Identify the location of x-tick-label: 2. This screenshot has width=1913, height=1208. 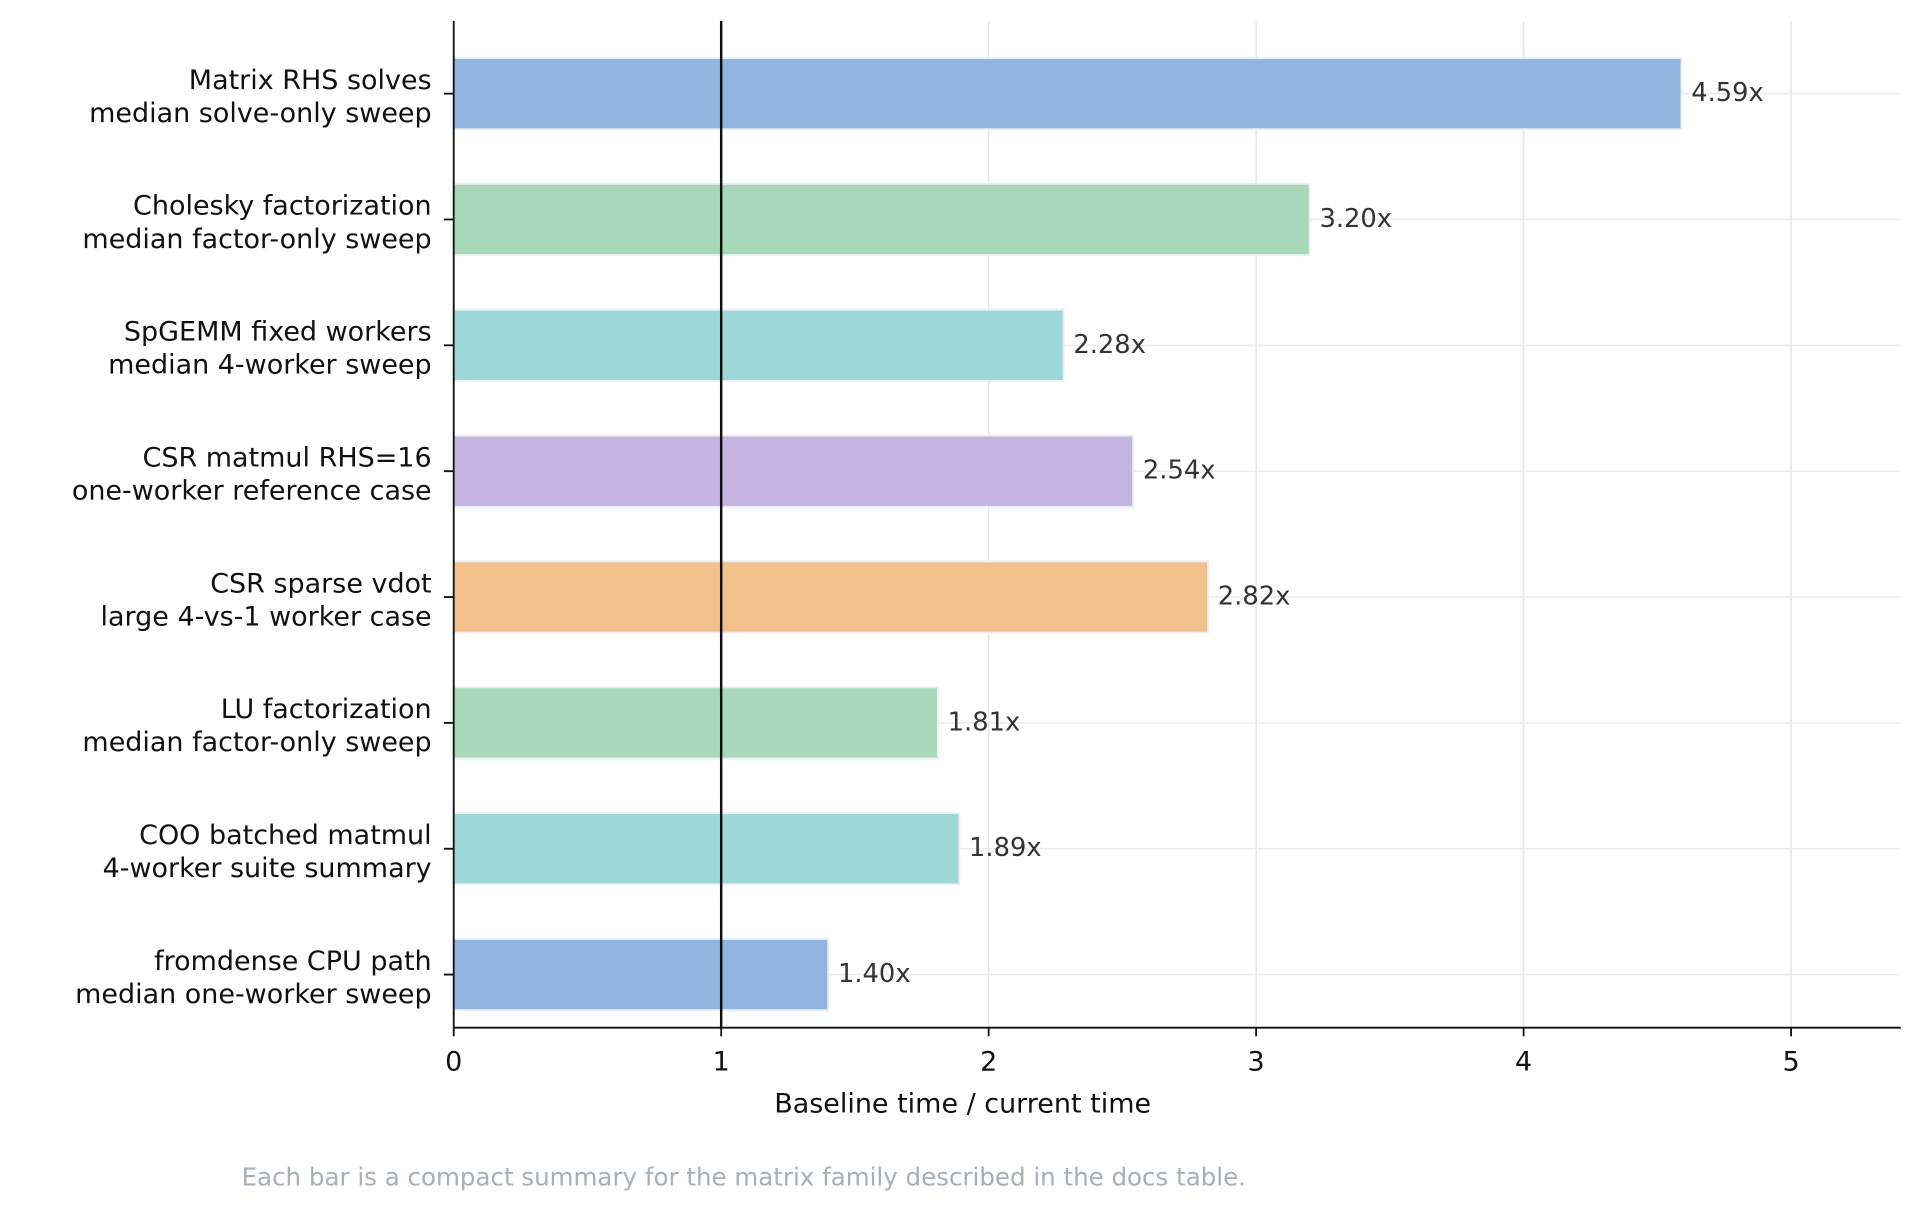
(988, 1062).